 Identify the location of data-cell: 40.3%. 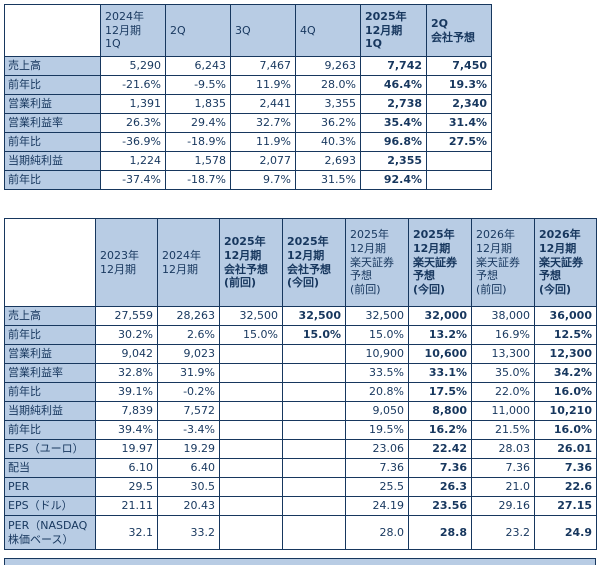
(328, 142).